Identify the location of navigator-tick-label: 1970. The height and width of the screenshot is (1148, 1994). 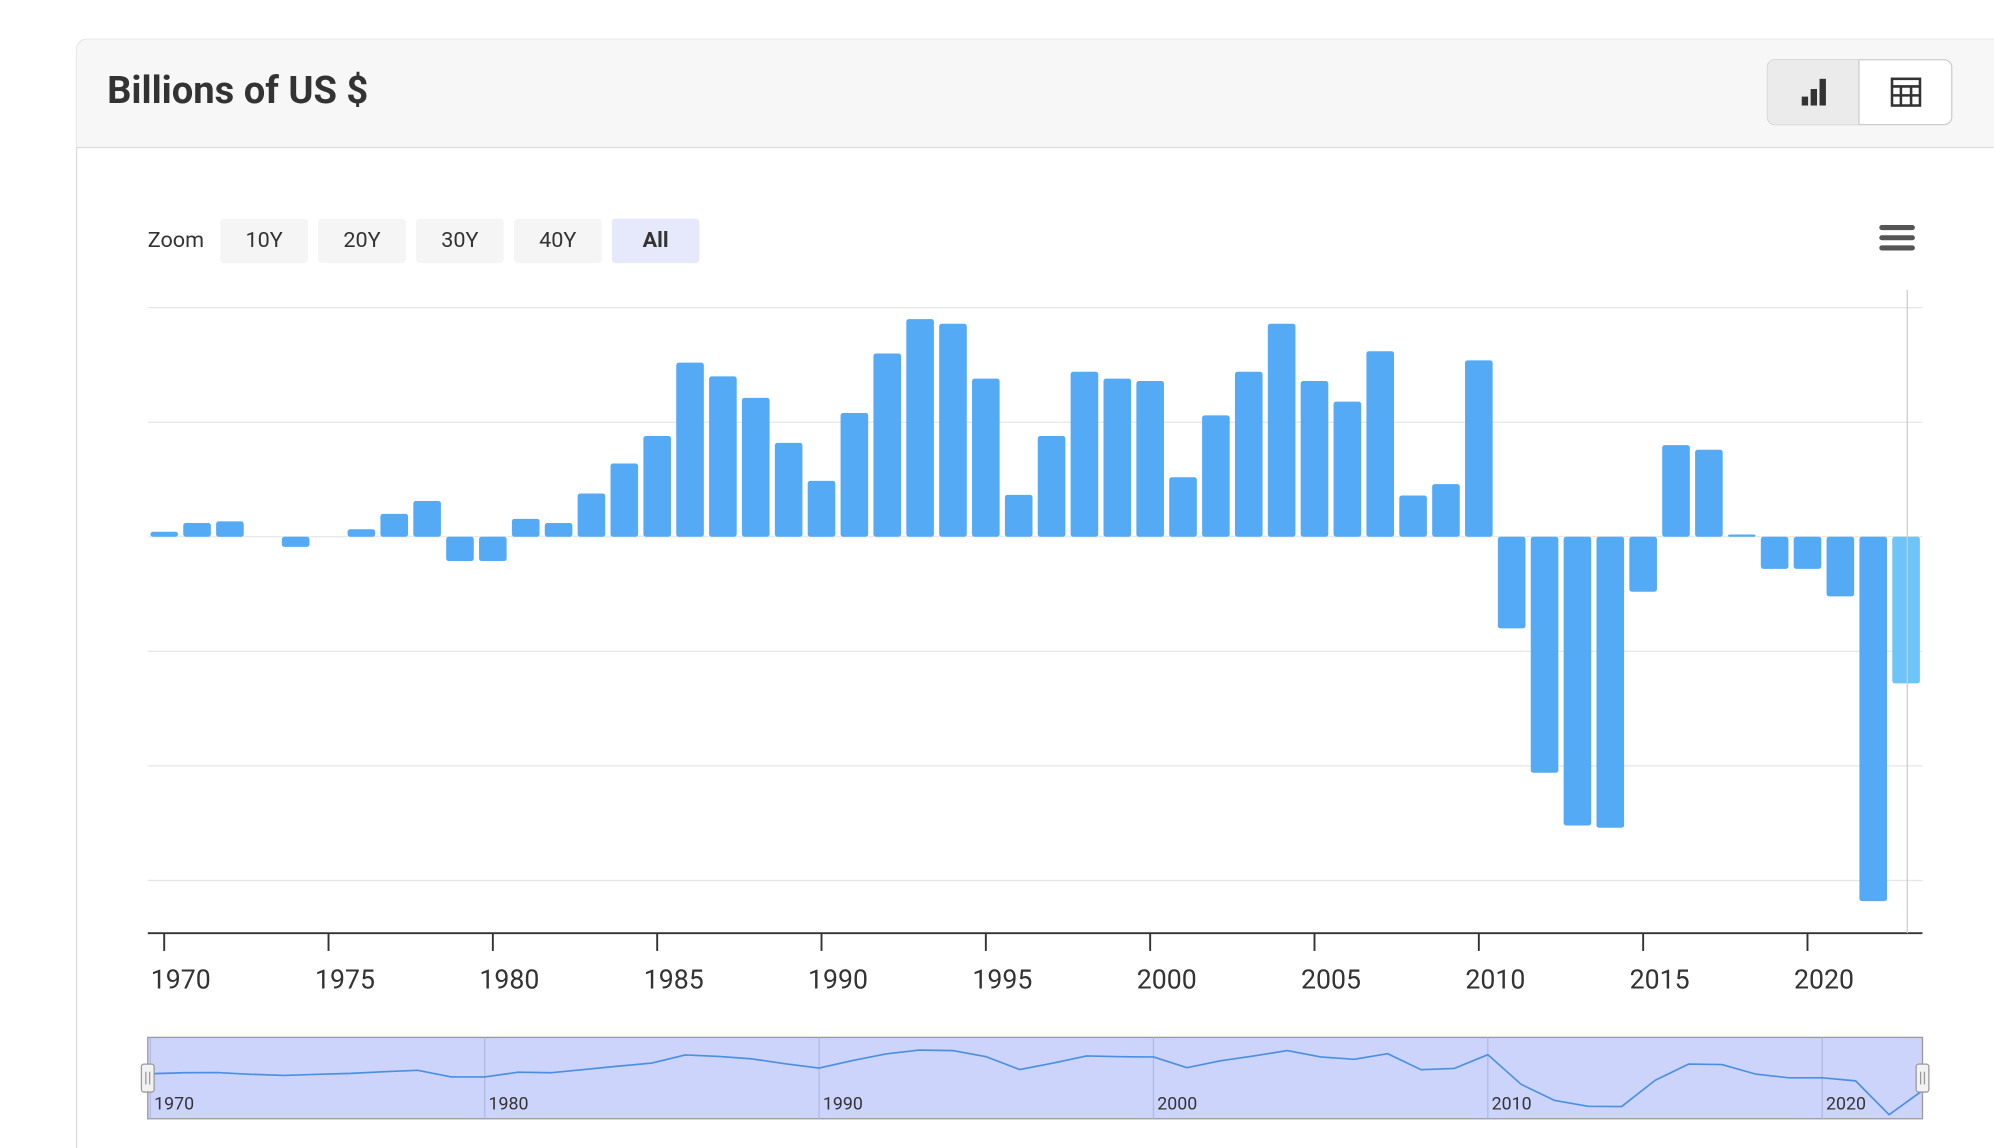
(174, 1103).